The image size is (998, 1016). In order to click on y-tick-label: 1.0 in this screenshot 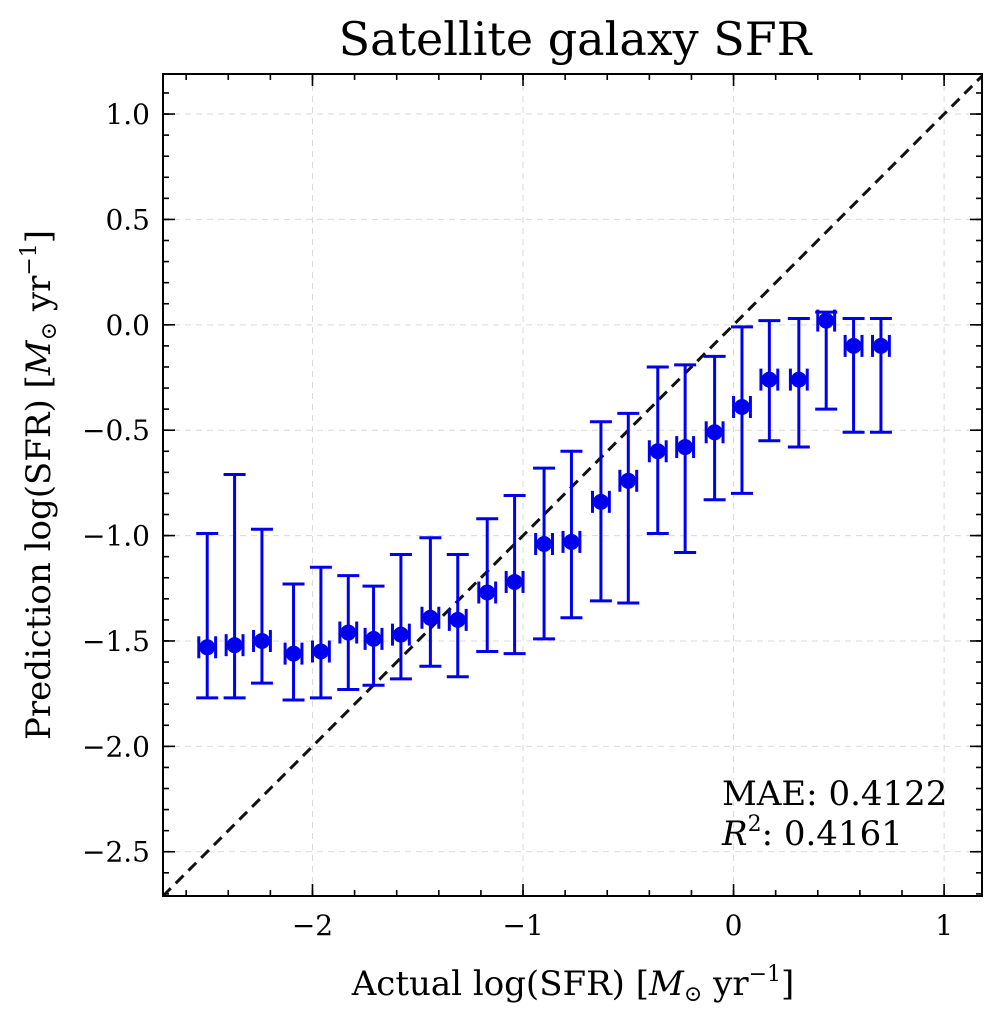, I will do `click(127, 114)`.